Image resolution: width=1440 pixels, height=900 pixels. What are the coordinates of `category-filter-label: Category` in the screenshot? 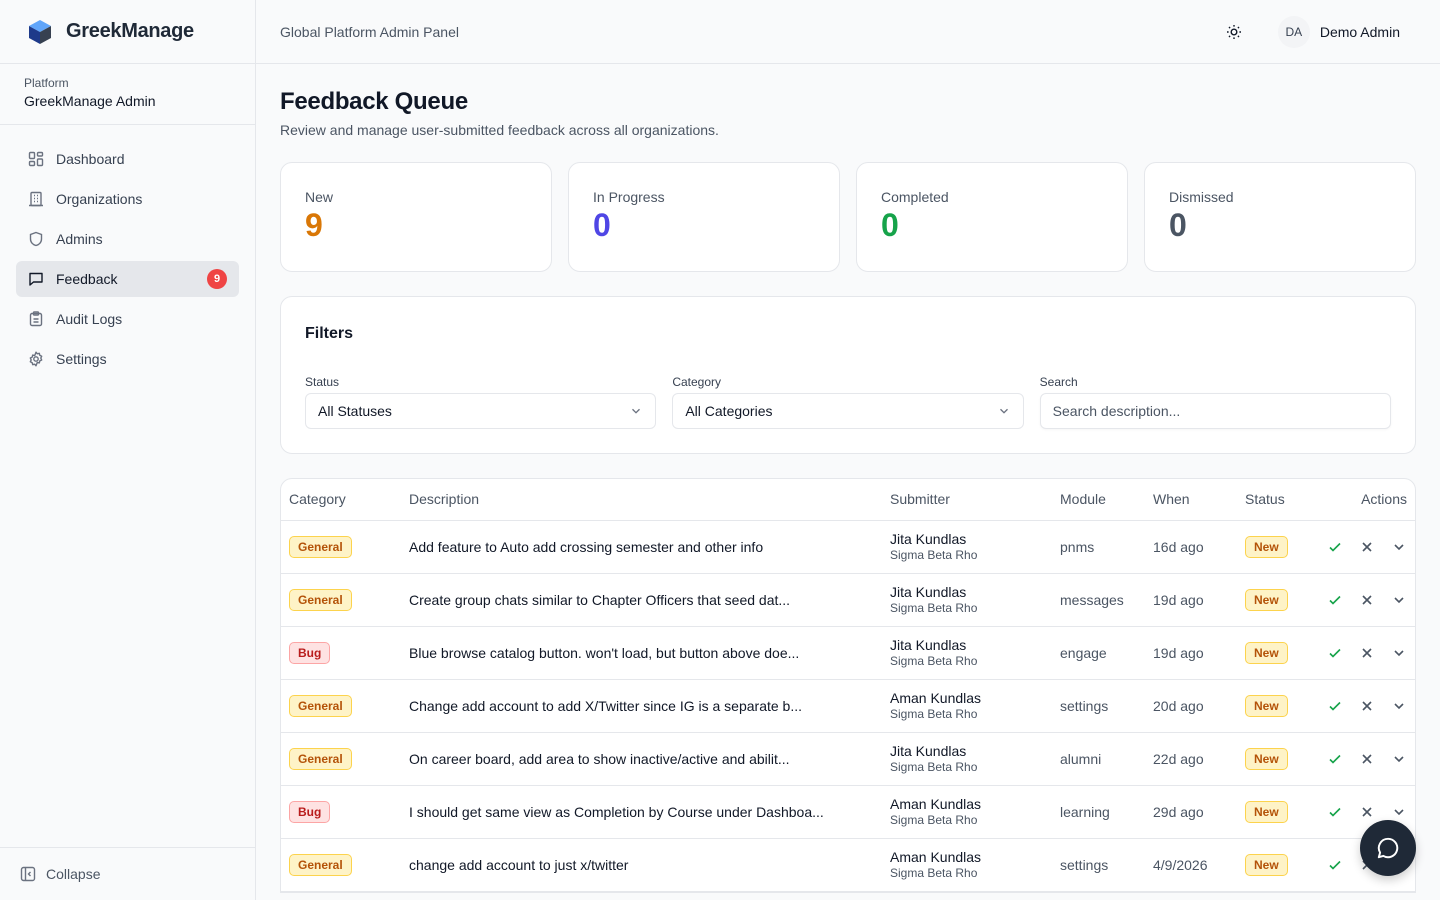 It's located at (697, 382).